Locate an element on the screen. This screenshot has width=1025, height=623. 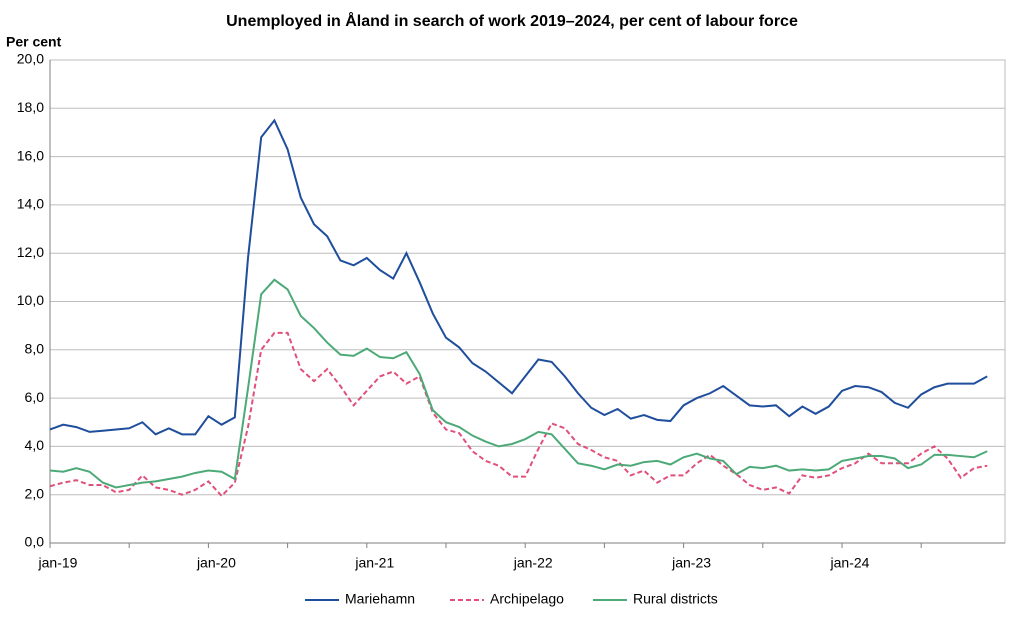
y-tick-label: 14,0 is located at coordinates (30, 204).